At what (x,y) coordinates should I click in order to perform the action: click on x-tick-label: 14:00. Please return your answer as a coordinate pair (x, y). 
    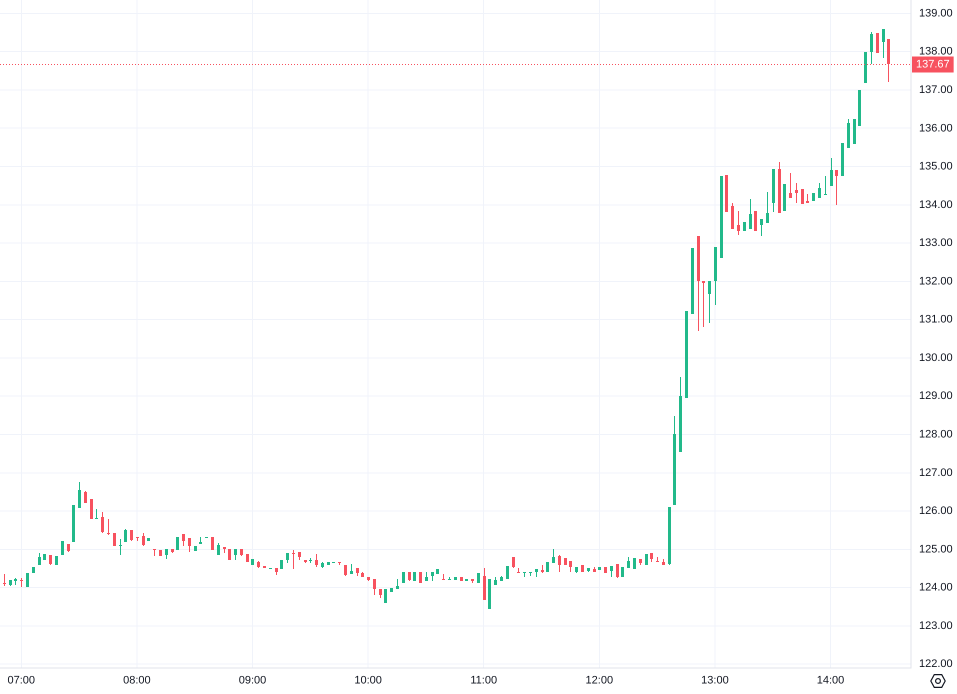
    Looking at the image, I should click on (830, 680).